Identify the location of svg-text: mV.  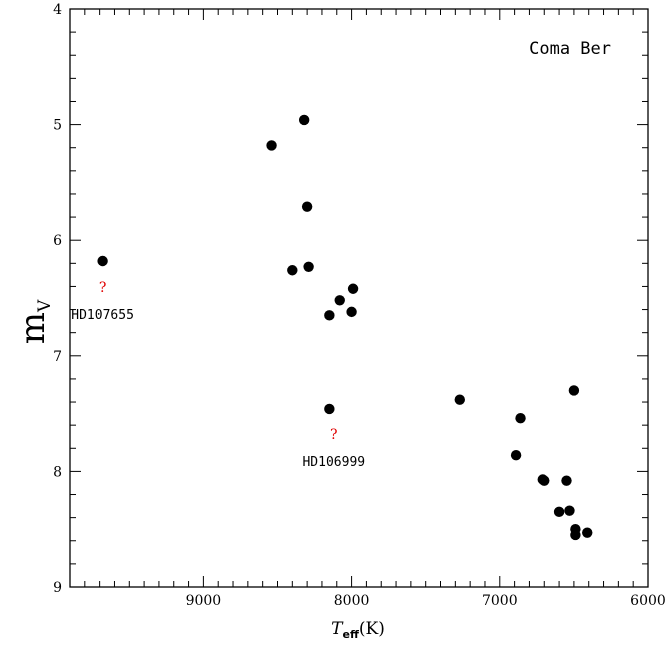
(34, 321).